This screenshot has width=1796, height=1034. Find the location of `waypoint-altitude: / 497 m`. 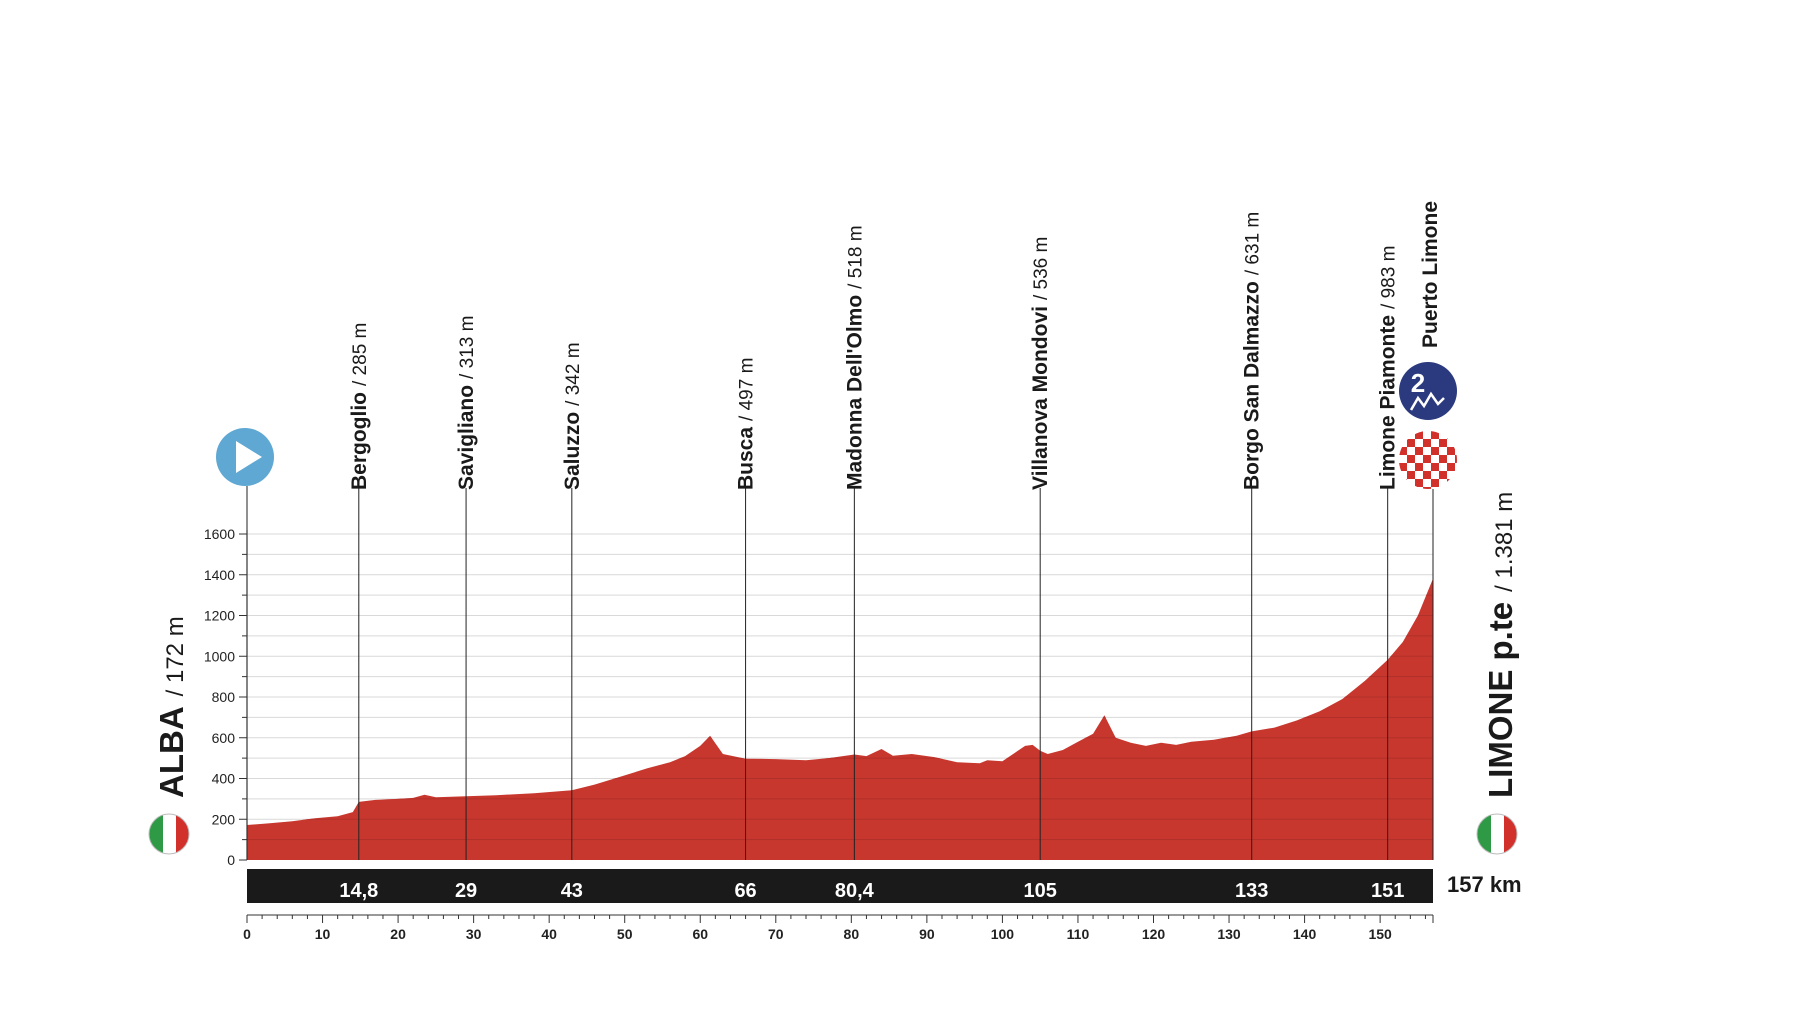

waypoint-altitude: / 497 m is located at coordinates (747, 389).